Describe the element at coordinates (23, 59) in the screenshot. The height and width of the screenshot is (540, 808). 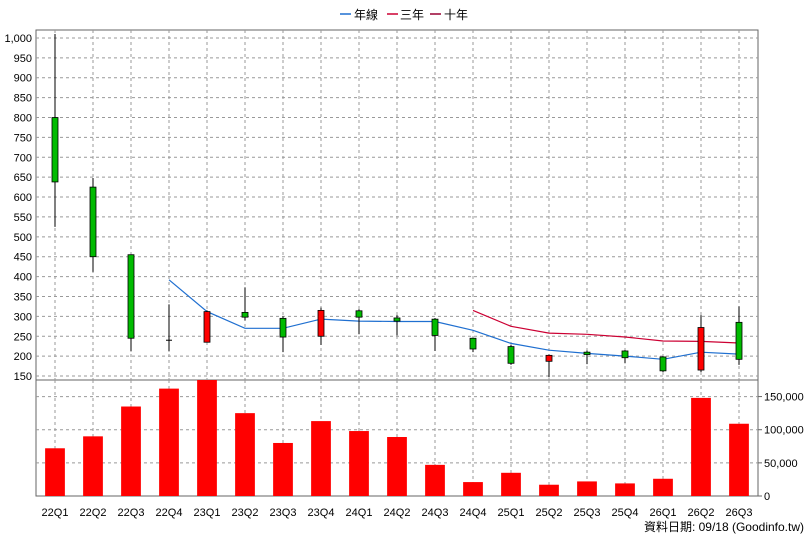
I see `price-tick-label: 950` at that location.